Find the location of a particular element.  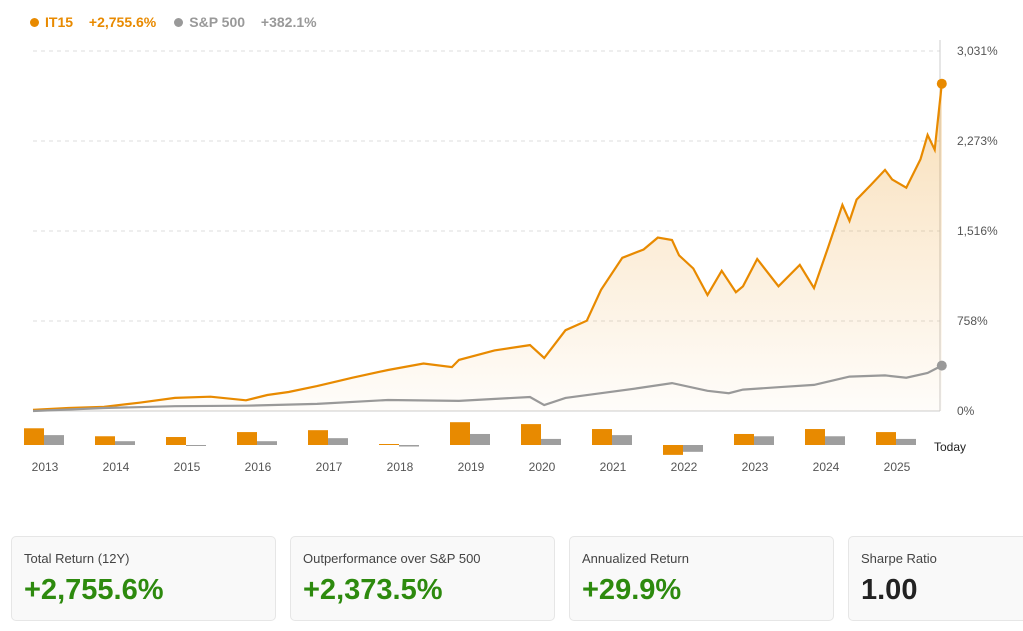

it15-end-point is located at coordinates (941, 83).